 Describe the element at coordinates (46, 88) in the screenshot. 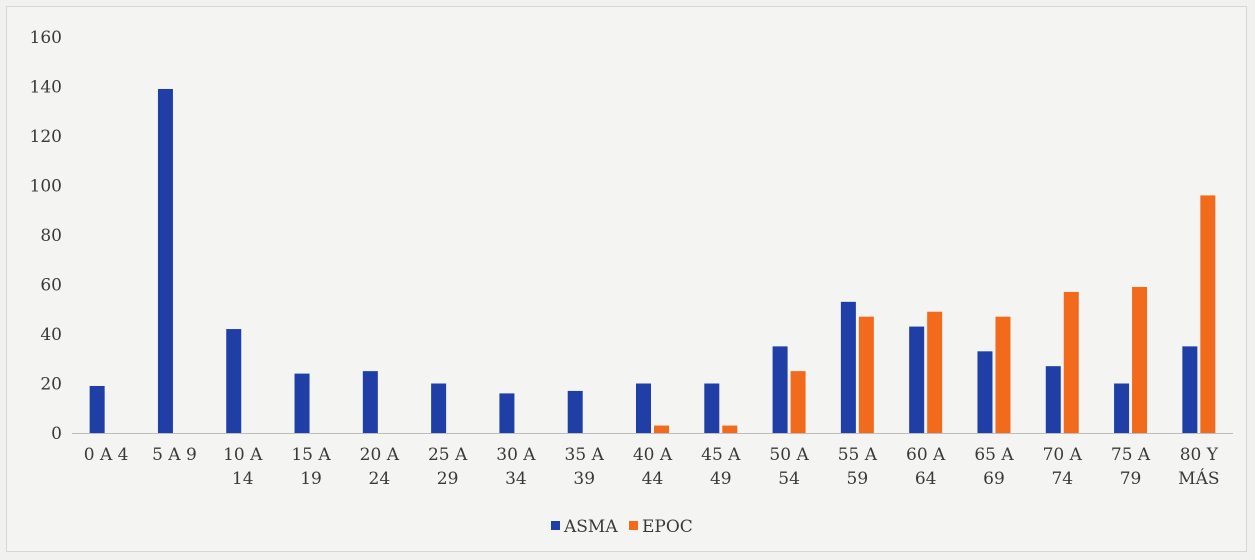

I see `y-tick-label: 140` at that location.